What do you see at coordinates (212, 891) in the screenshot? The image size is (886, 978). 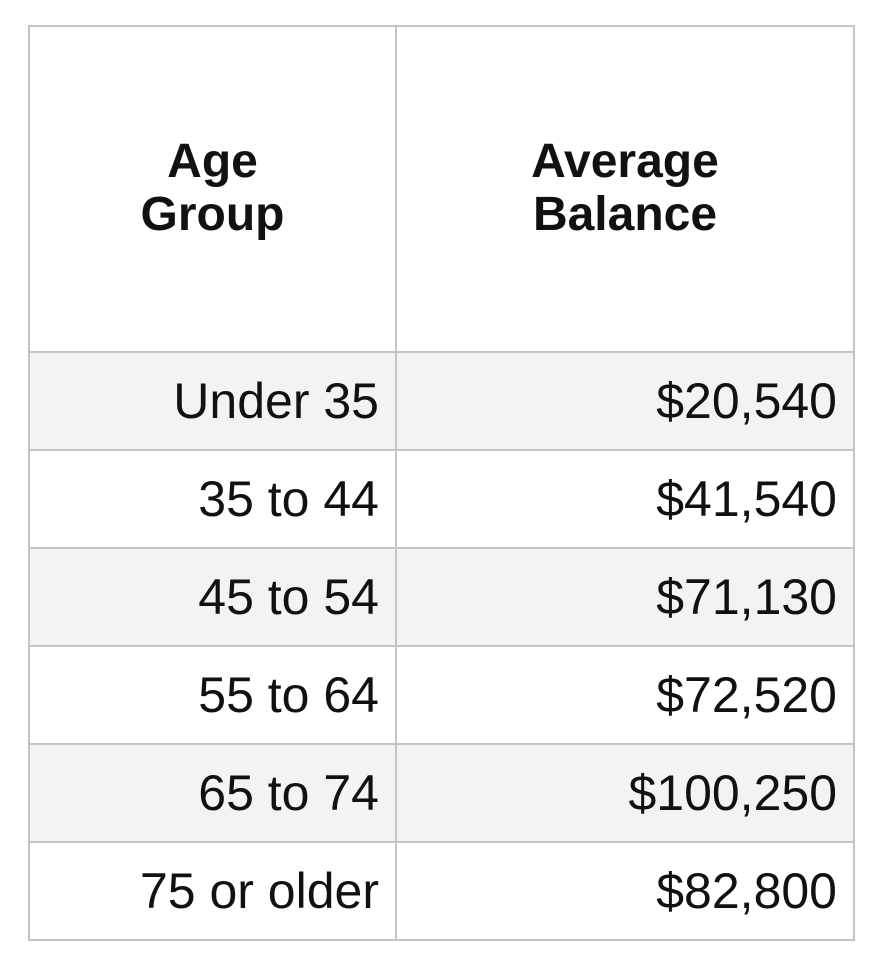 I see `age-cell: 75 or older` at bounding box center [212, 891].